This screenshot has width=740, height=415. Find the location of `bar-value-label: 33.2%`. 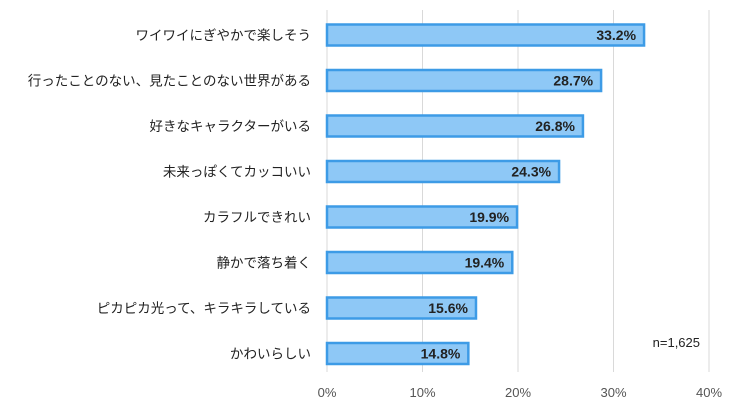

bar-value-label: 33.2% is located at coordinates (616, 35).